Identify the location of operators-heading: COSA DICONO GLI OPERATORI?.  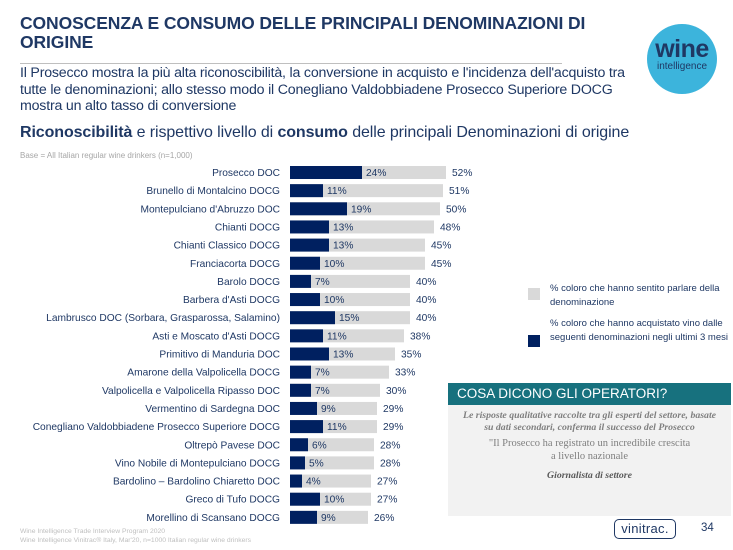
(589, 394).